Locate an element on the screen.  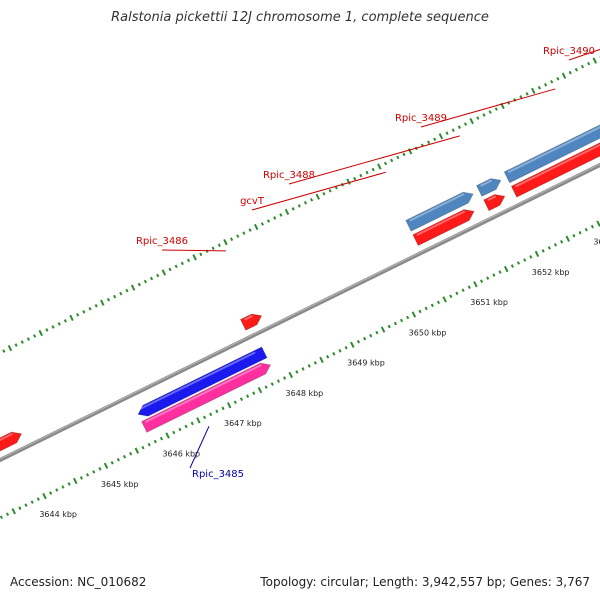
feature-gcvT is located at coordinates (439, 211).